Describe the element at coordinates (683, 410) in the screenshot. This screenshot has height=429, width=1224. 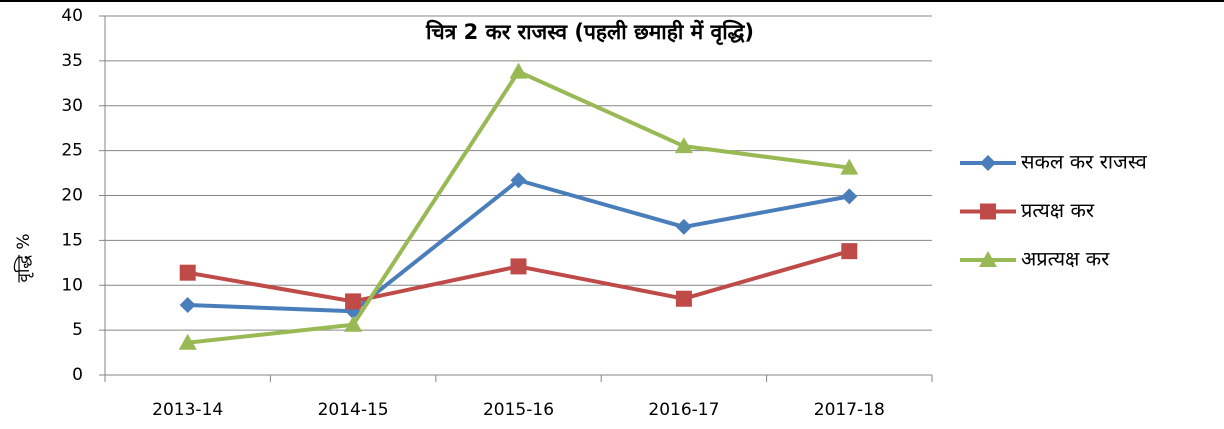
I see `x-tick-label: 2016-17` at that location.